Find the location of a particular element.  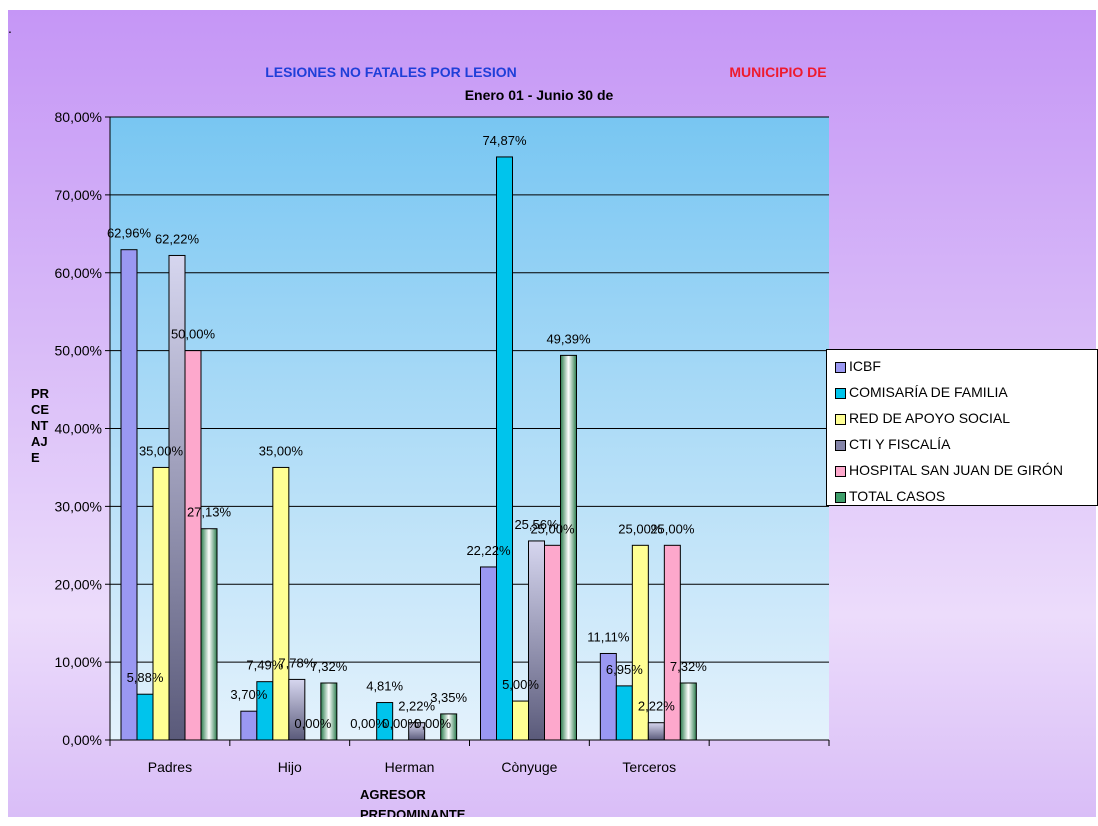

y-axis-label: PR CE NT AJ E is located at coordinates (40, 425).